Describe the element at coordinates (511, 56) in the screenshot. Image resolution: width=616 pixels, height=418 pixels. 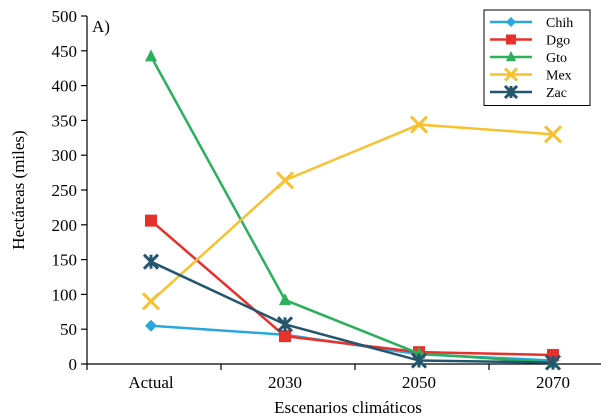
I see `legend-marker-gto` at that location.